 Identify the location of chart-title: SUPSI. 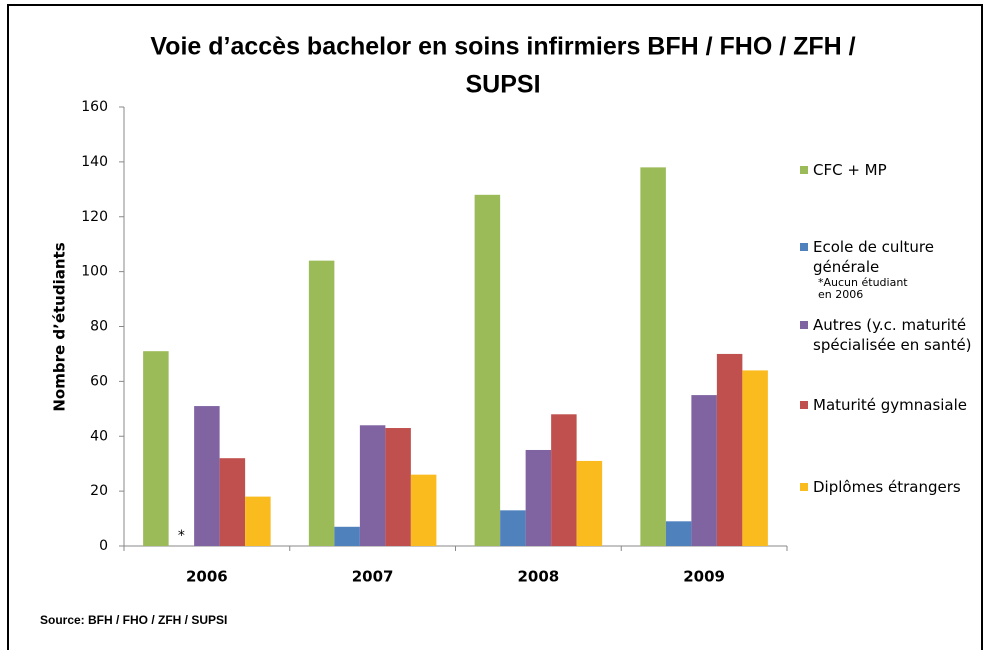
(502, 85).